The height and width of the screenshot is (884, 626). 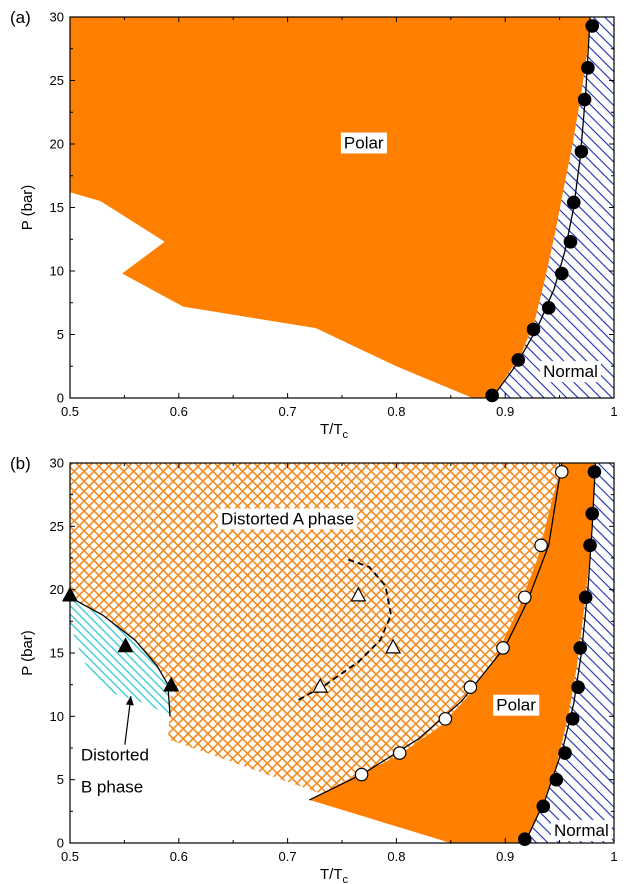 I want to click on region-normal, so click(x=569, y=653).